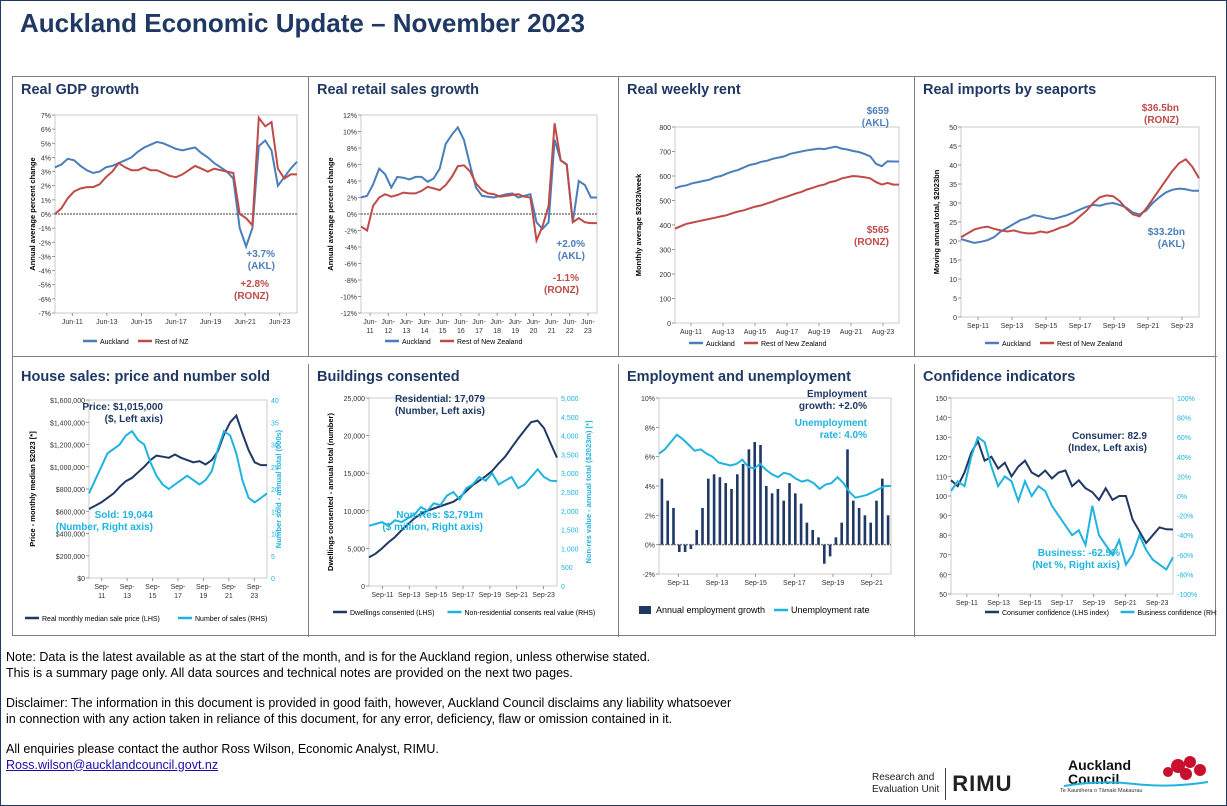  I want to click on x-tick-label: Sep-21, so click(1125, 603).